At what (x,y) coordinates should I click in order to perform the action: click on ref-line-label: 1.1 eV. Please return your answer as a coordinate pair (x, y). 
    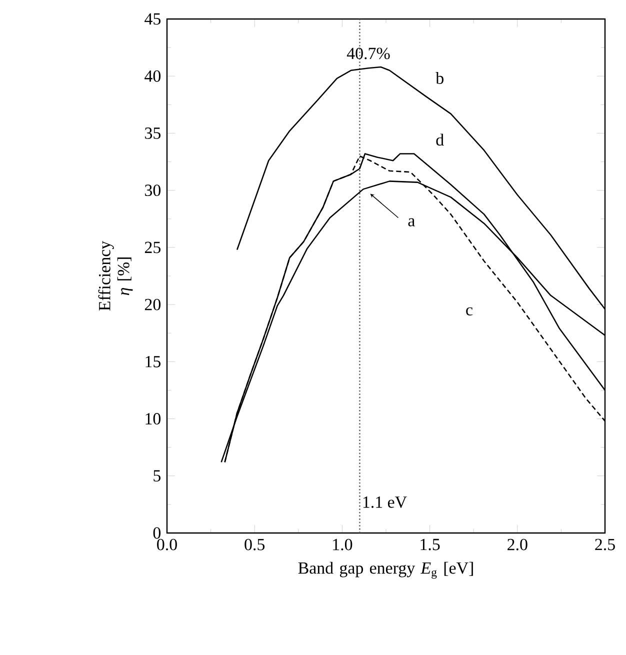
    Looking at the image, I should click on (385, 502).